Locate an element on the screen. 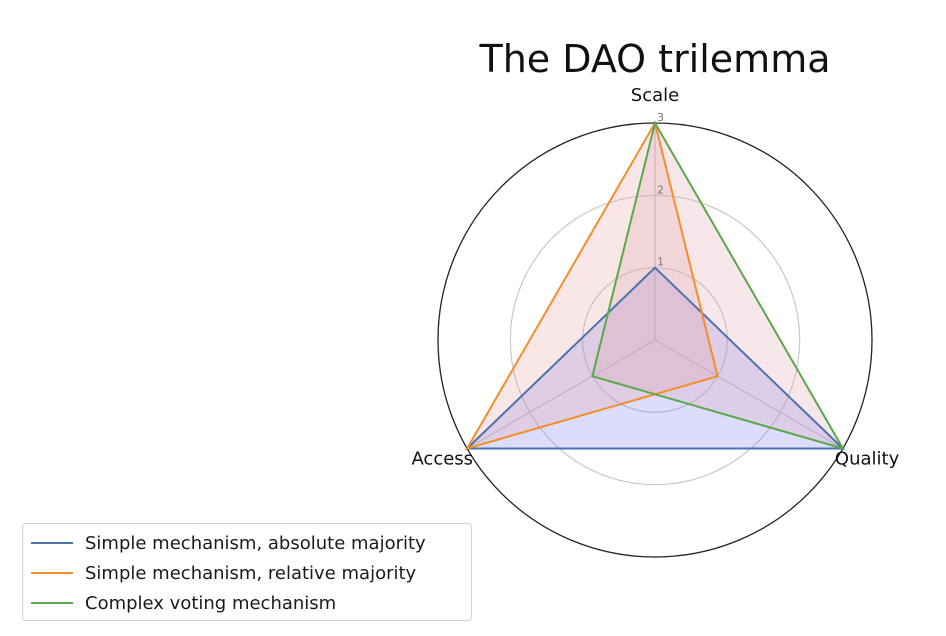 This screenshot has width=946, height=636. radial-tick-label: 2 is located at coordinates (660, 189).